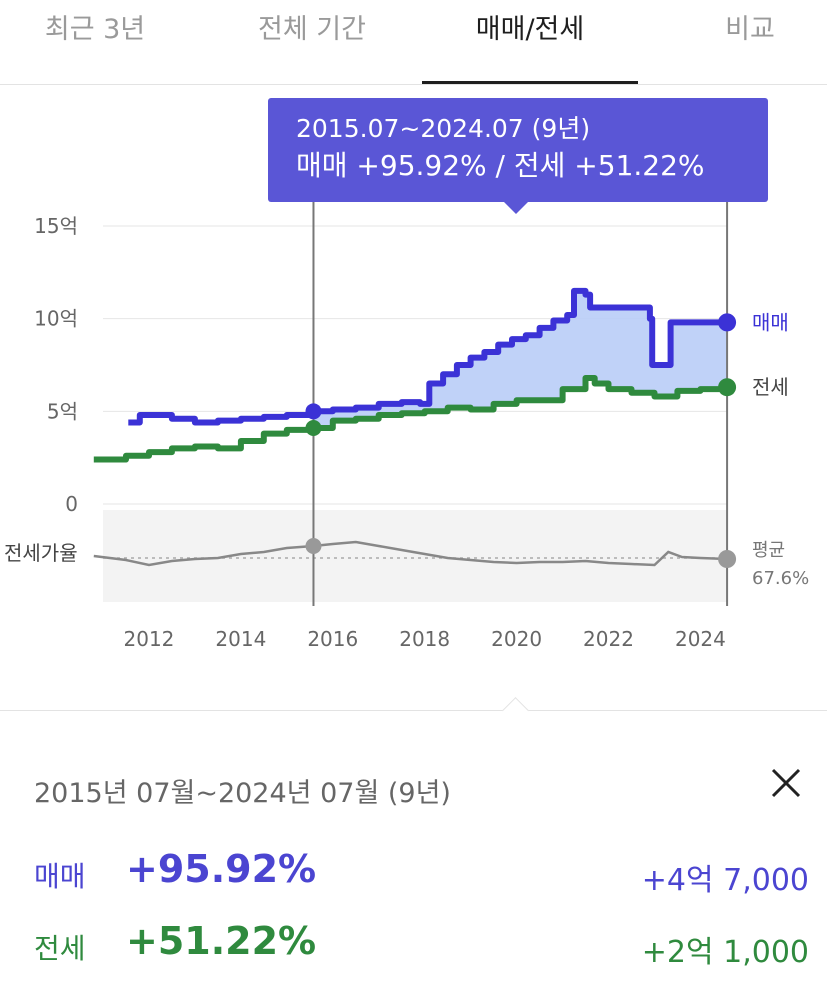 The width and height of the screenshot is (827, 987). What do you see at coordinates (725, 880) in the screenshot?
I see `summary-sale-amount: +4억 7,000` at bounding box center [725, 880].